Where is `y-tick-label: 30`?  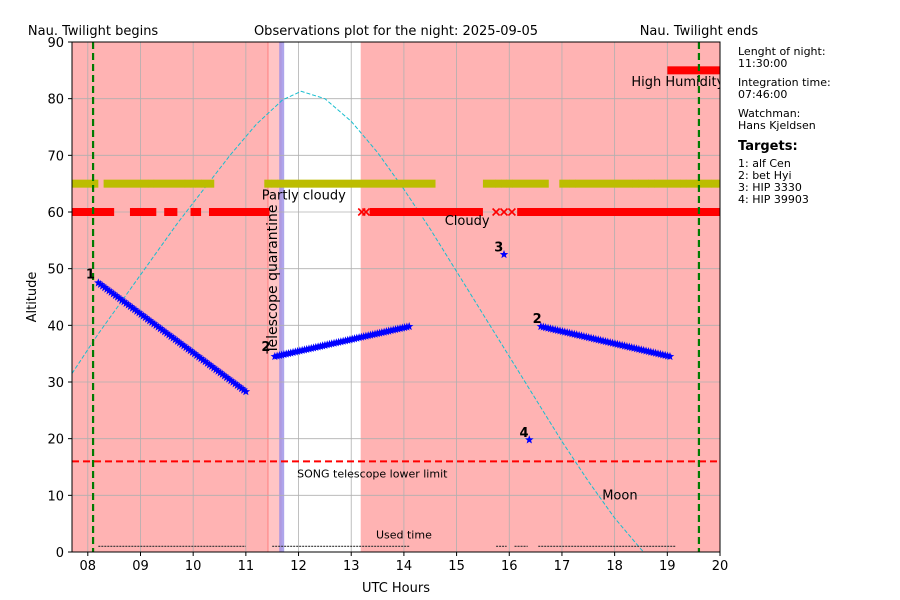
y-tick-label: 30 is located at coordinates (55, 383).